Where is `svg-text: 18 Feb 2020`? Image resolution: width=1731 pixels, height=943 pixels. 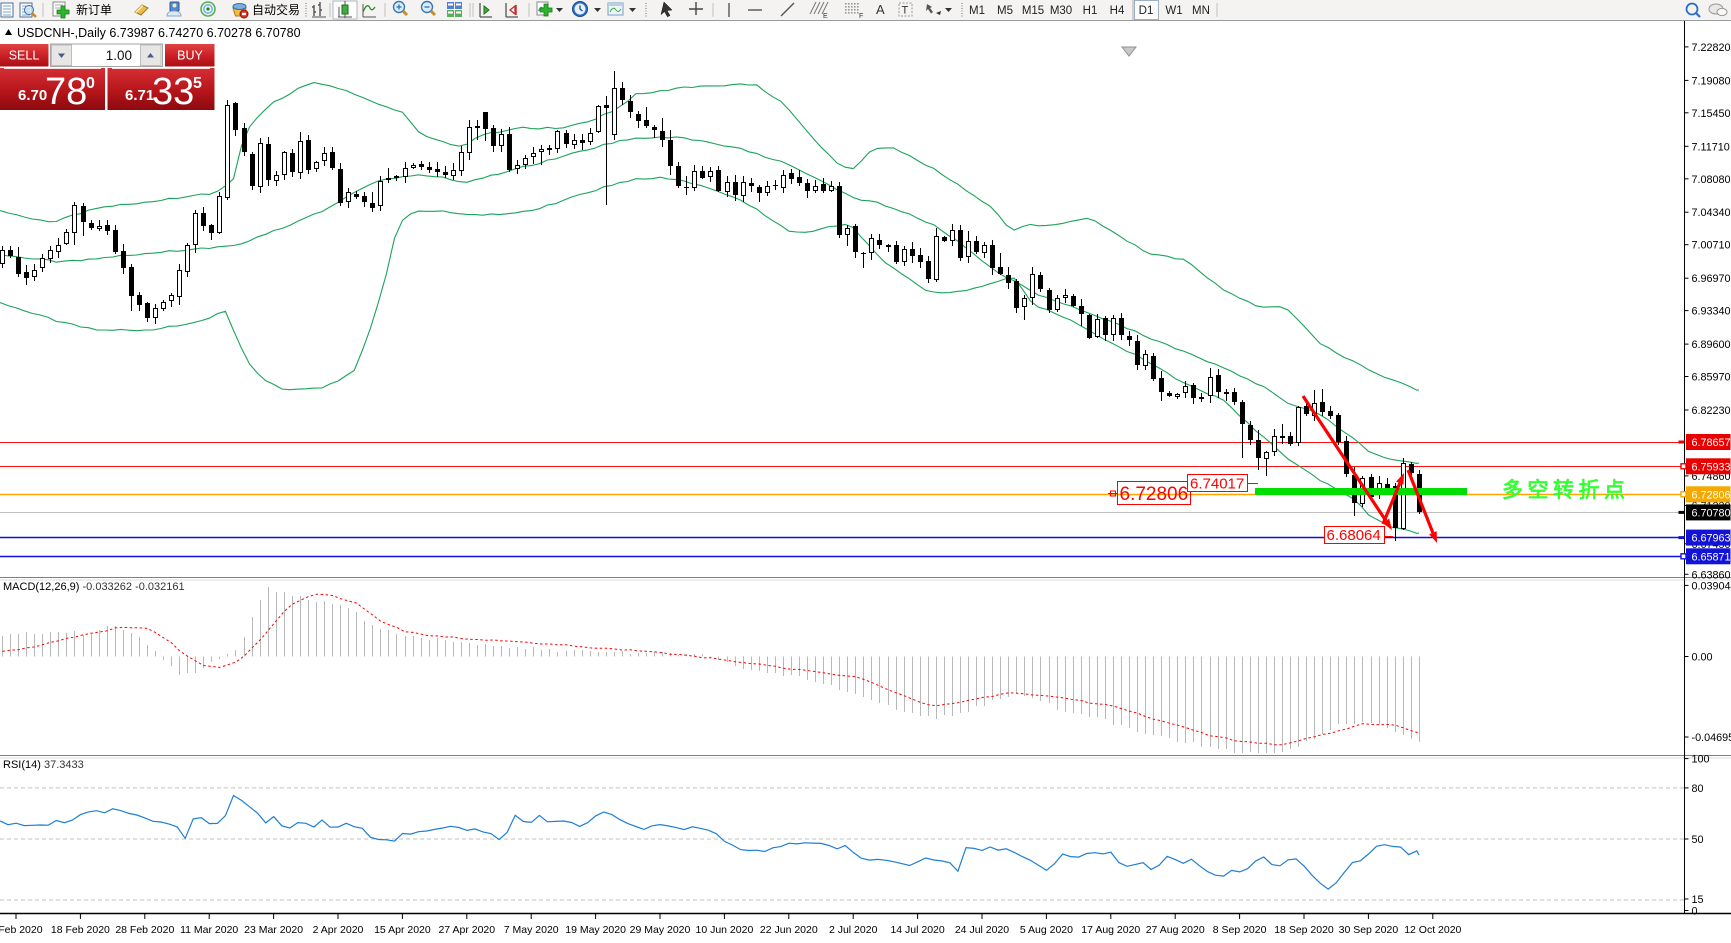 svg-text: 18 Feb 2020 is located at coordinates (80, 930).